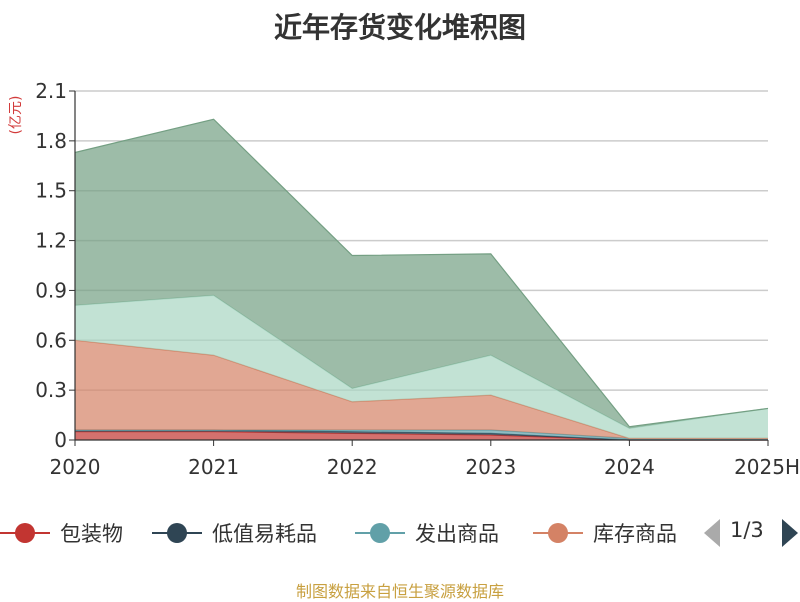  Describe the element at coordinates (51, 141) in the screenshot. I see `y-tick-label: 1.8` at that location.